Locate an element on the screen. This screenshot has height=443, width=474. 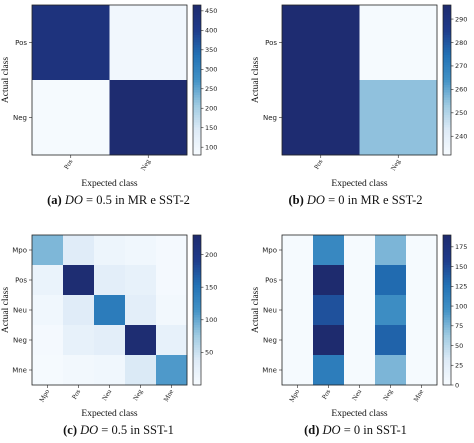
x-tick-label: Neg is located at coordinates (145, 165).